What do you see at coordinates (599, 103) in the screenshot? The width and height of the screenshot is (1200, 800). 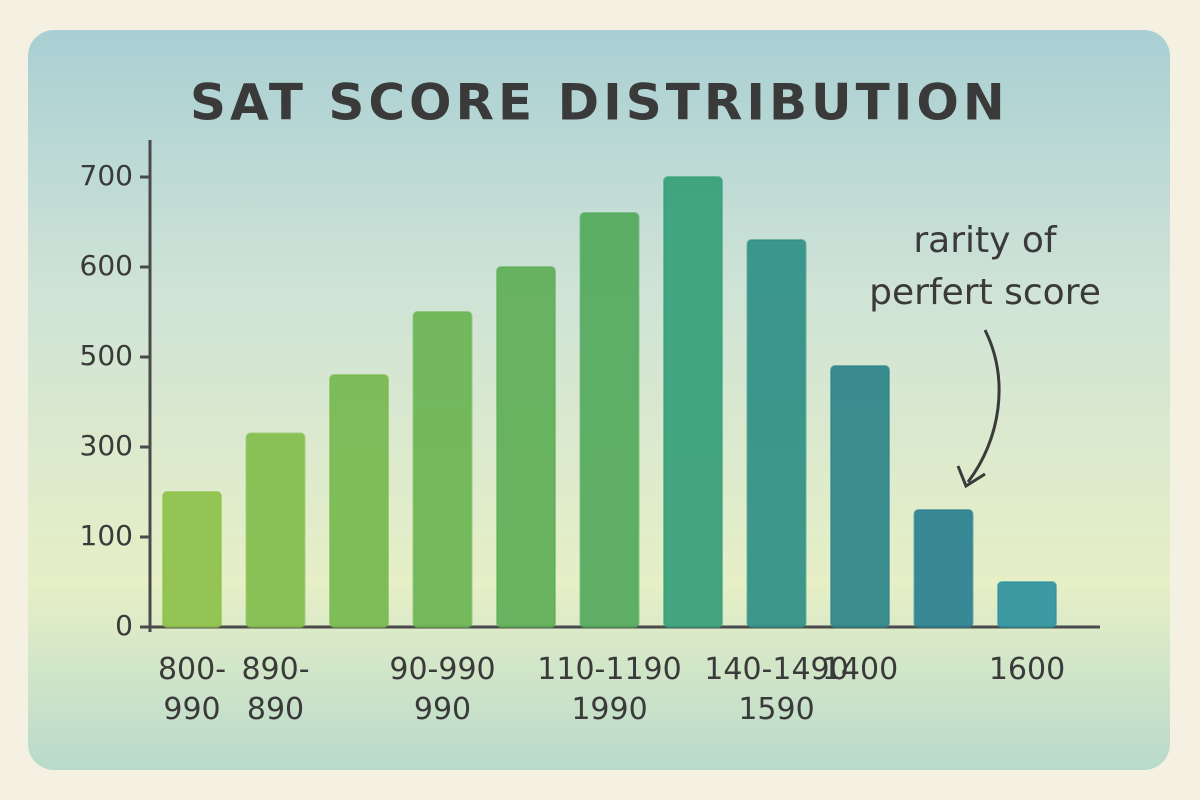 I see `chart-title: SAT SCORE DISTRIBUTION` at bounding box center [599, 103].